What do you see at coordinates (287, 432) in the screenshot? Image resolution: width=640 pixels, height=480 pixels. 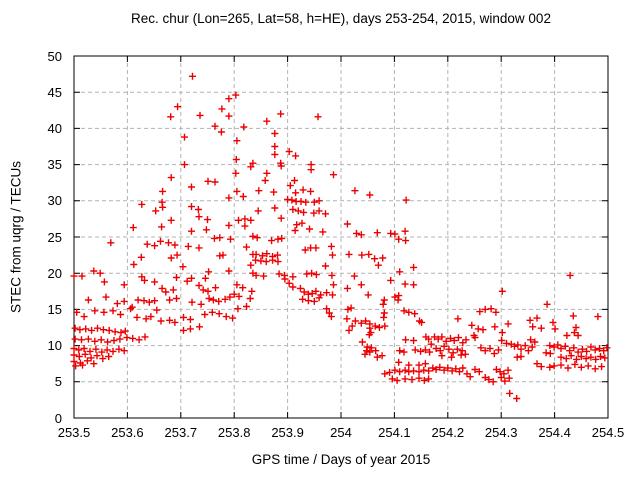 I see `x-tick-label: 253.9` at bounding box center [287, 432].